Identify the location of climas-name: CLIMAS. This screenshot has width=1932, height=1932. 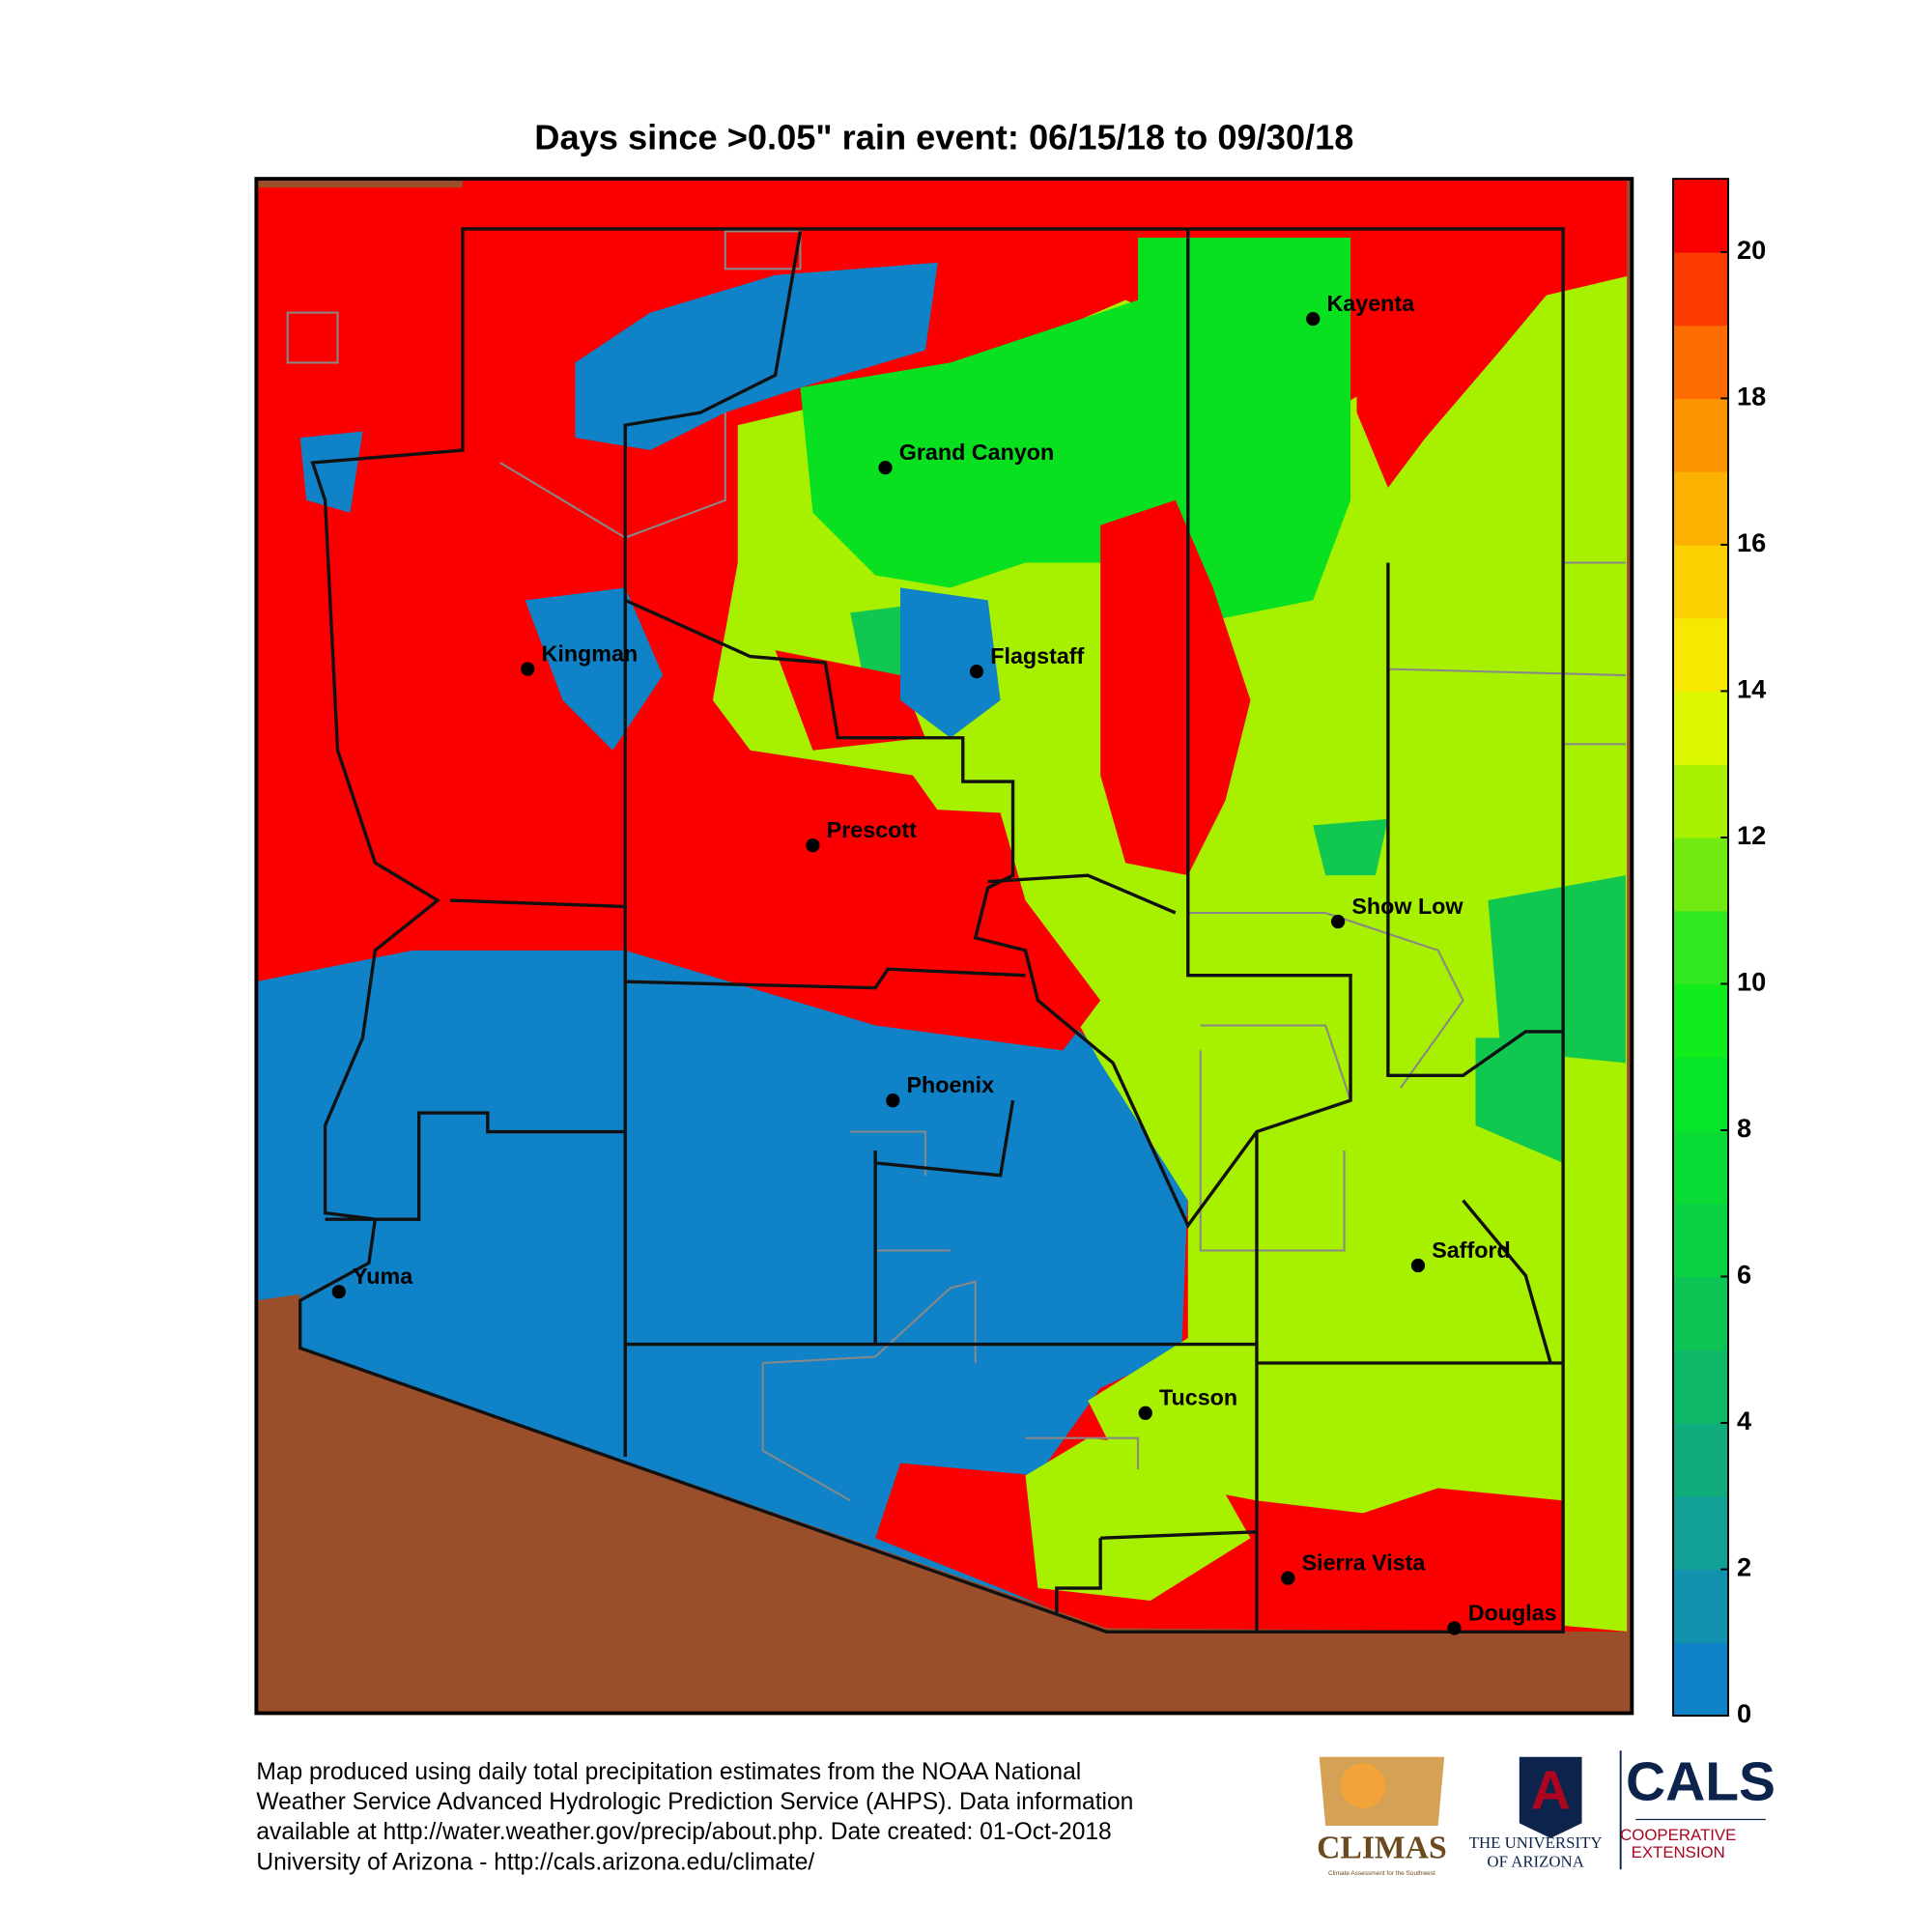
(1382, 1848).